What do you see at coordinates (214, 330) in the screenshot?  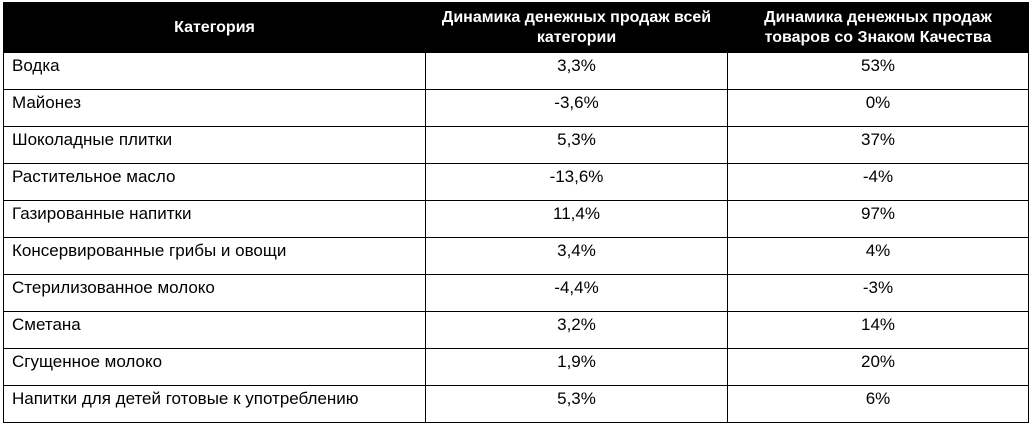 I see `category-cell: Сметана` at bounding box center [214, 330].